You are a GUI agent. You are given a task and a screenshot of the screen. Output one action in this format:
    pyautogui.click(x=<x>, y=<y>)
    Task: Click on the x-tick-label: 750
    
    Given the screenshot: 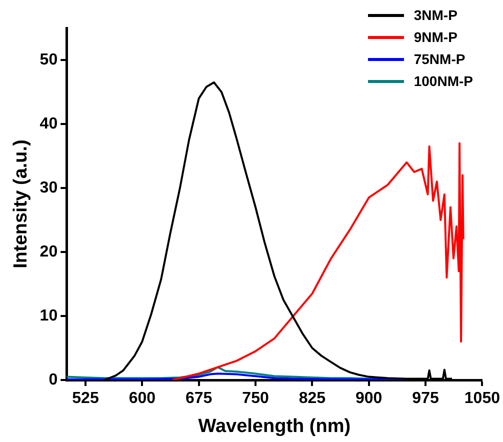 What is the action you would take?
    pyautogui.click(x=255, y=399)
    